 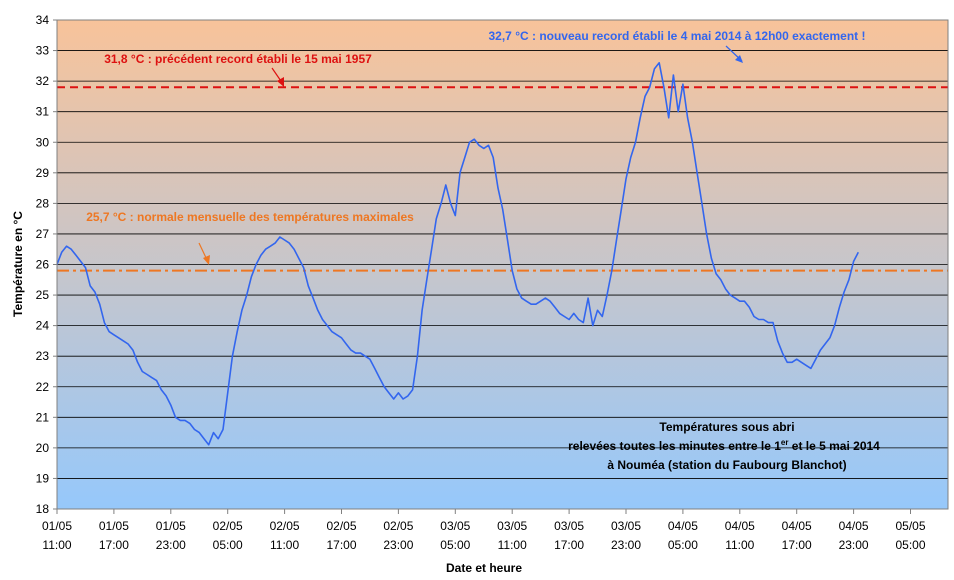 I want to click on y-tick-label: 18, so click(x=43, y=509).